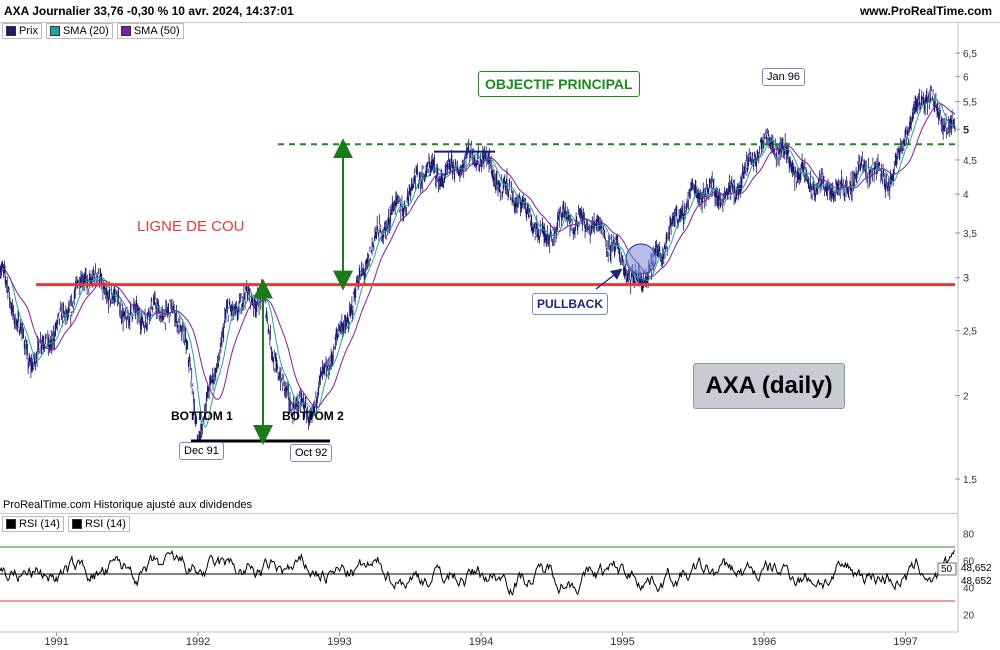 The height and width of the screenshot is (650, 1000). What do you see at coordinates (85, 31) in the screenshot?
I see `legend-label: SMA (20)` at bounding box center [85, 31].